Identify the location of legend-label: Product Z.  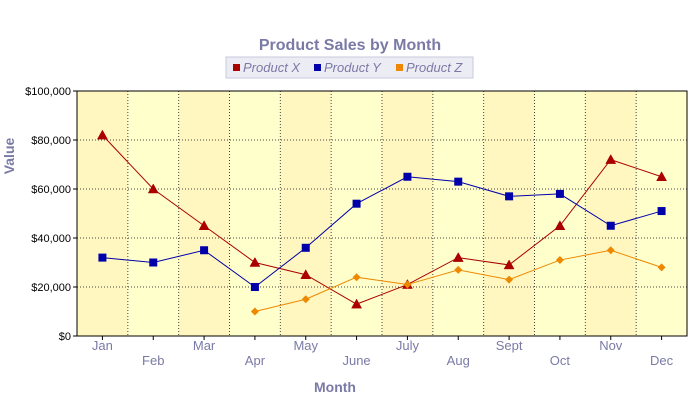
(434, 67).